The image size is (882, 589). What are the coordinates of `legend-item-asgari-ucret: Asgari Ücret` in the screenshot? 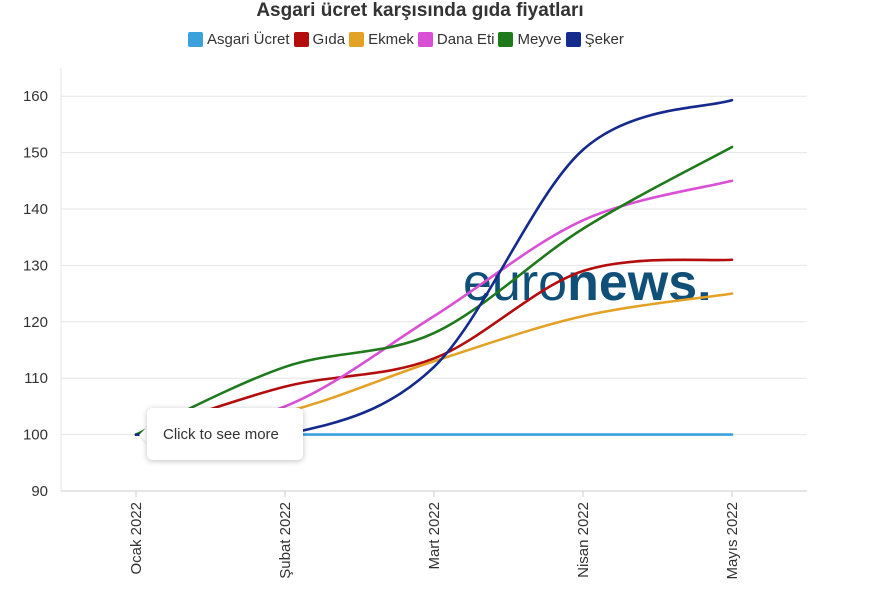 It's located at (239, 39).